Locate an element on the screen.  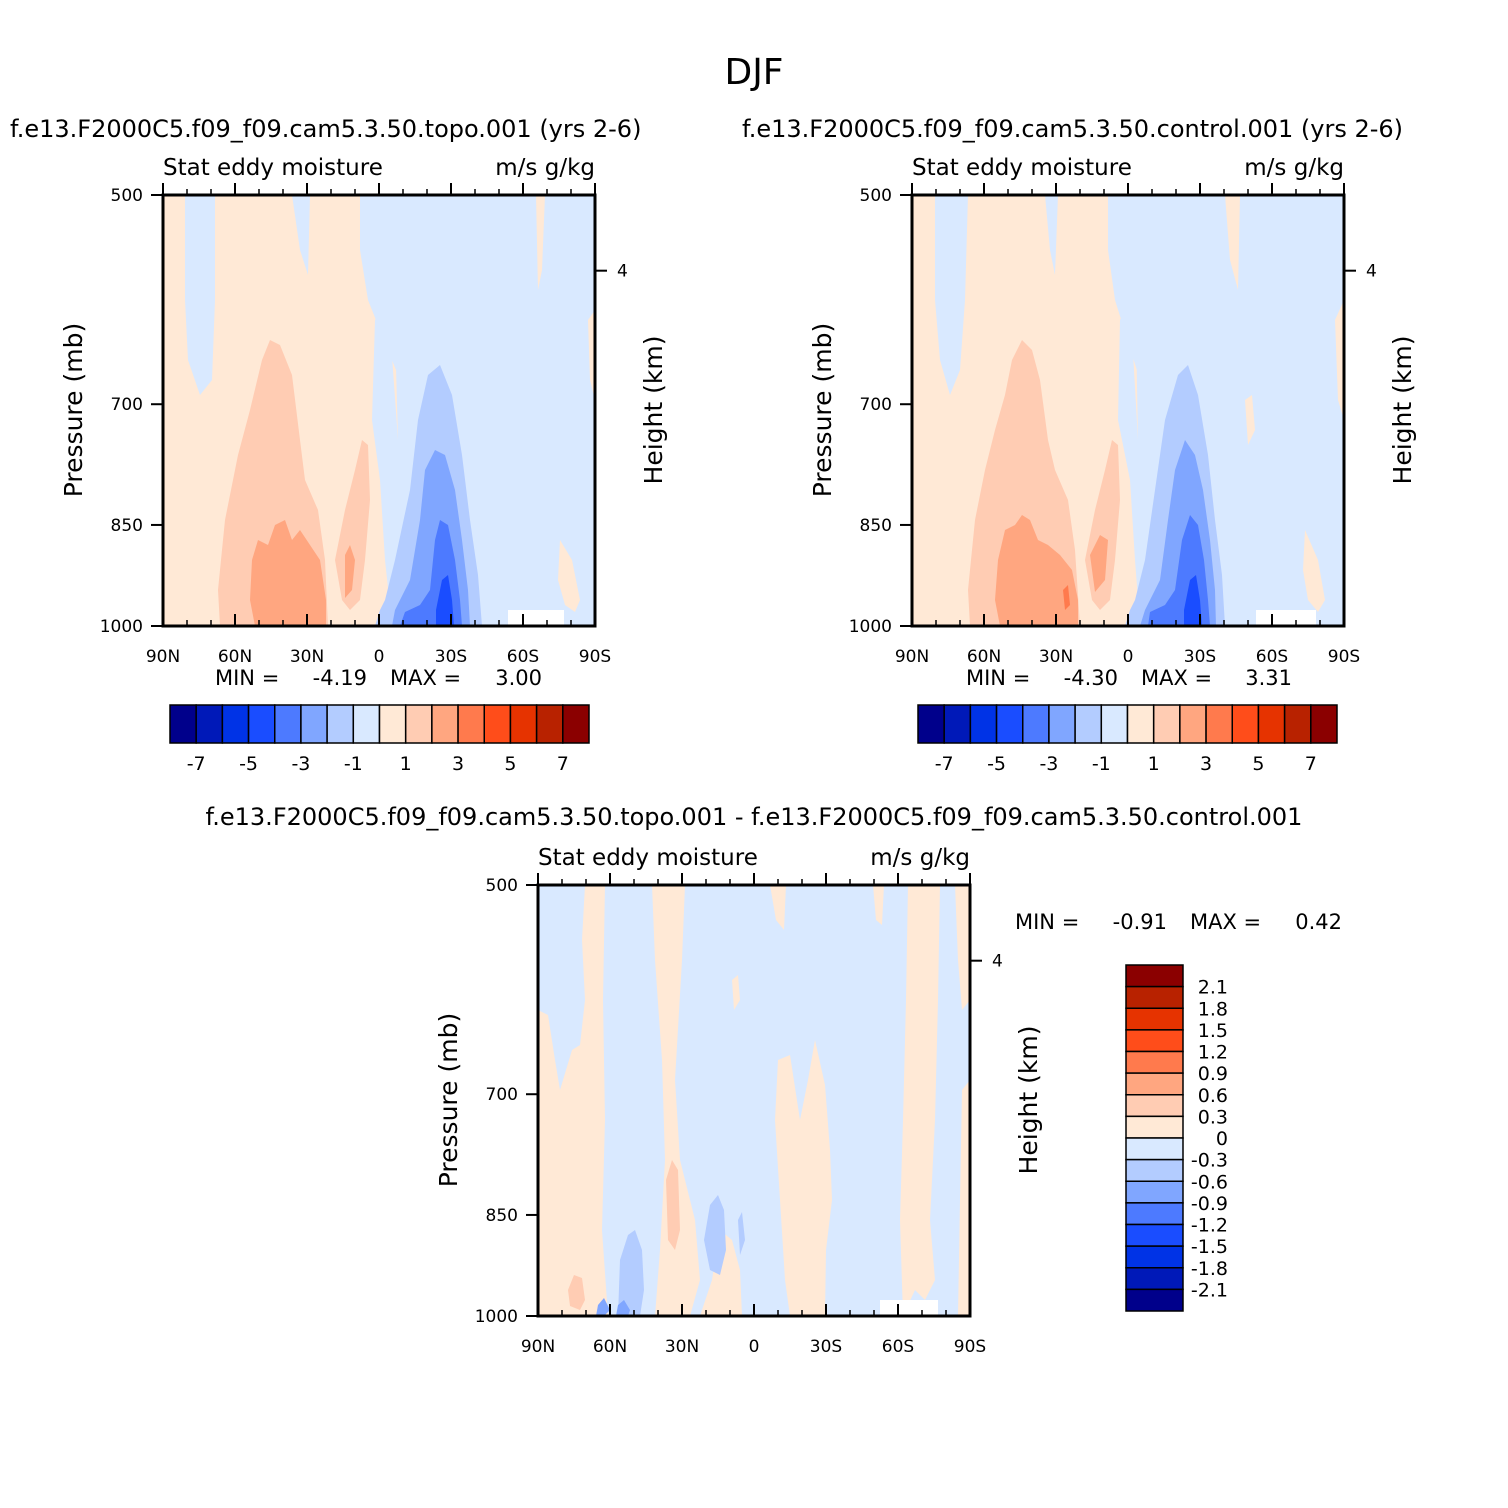
colorbar-label: -1 is located at coordinates (353, 764).